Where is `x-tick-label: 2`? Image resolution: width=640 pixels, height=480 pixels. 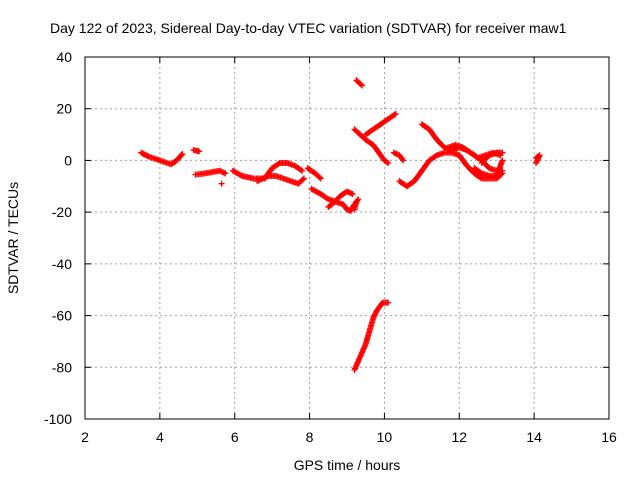
x-tick-label: 2 is located at coordinates (85, 437).